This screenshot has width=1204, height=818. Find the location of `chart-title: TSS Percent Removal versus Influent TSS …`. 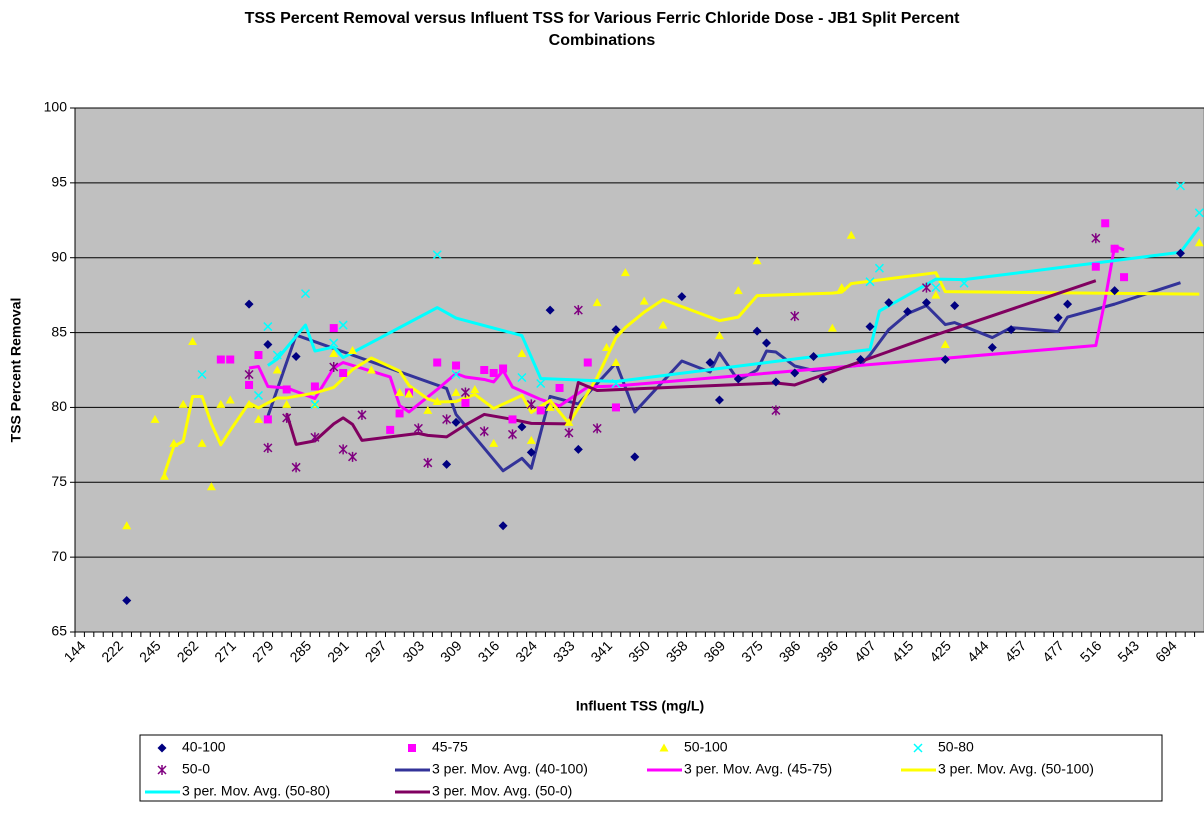

chart-title: TSS Percent Removal versus Influent TSS … is located at coordinates (602, 29).